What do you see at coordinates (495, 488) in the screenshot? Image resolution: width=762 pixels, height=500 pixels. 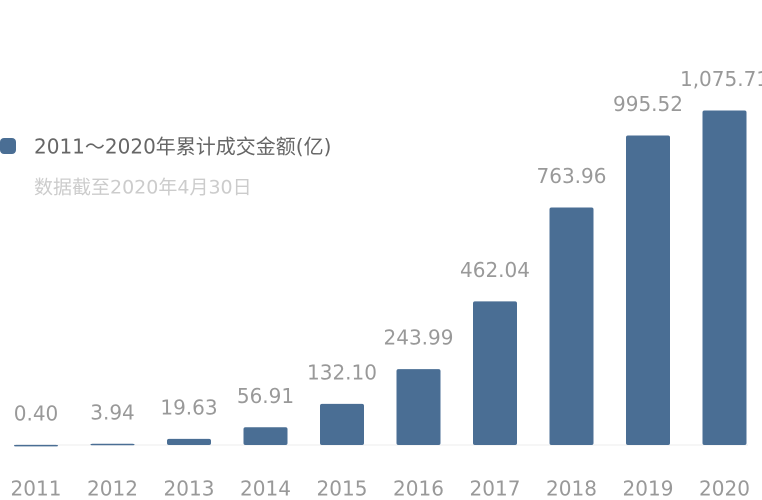 I see `x-tick-label: 2017` at bounding box center [495, 488].